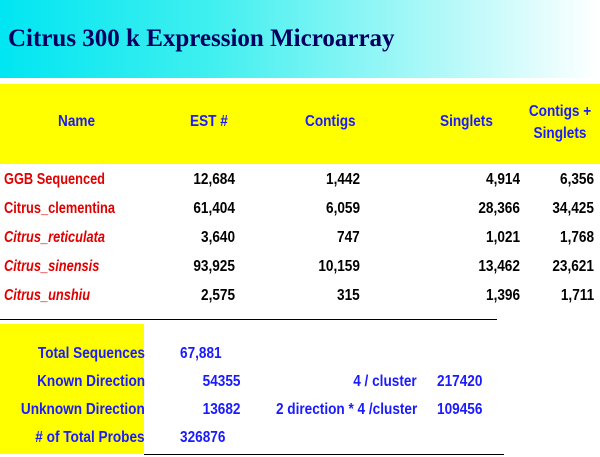  I want to click on header-name: Name, so click(77, 121).